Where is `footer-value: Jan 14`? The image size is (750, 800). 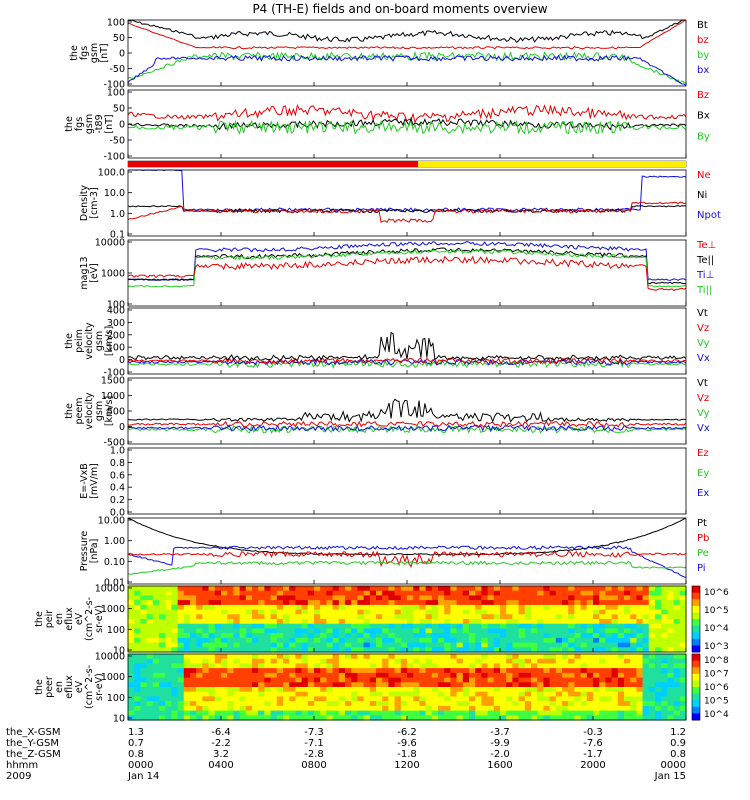 footer-value: Jan 14 is located at coordinates (143, 776).